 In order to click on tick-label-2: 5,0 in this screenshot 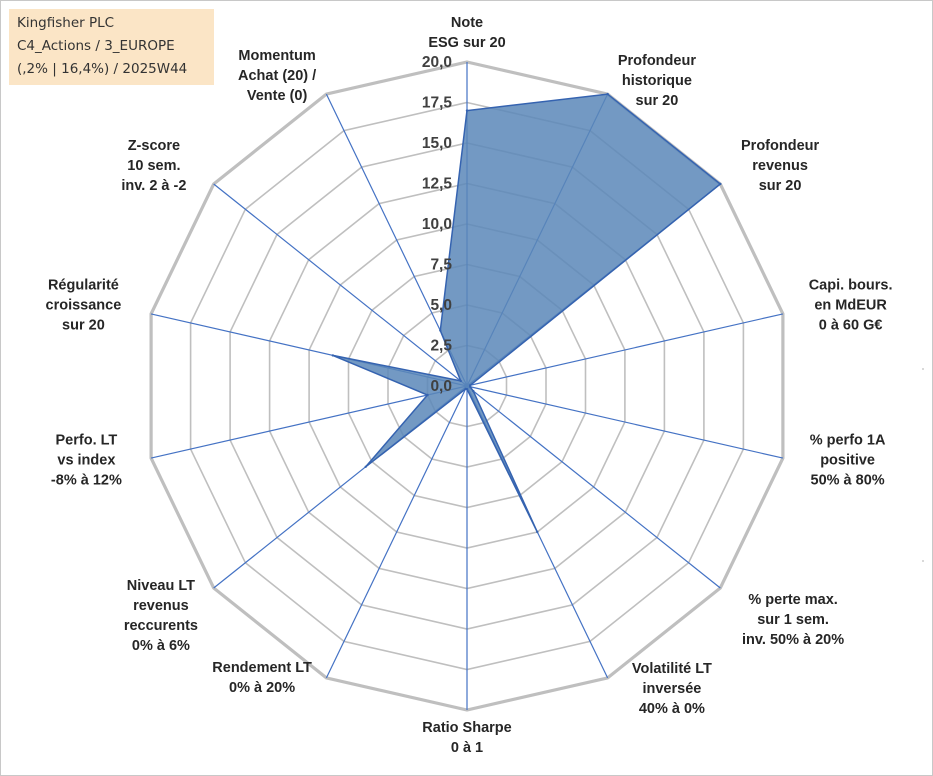, I will do `click(441, 305)`.